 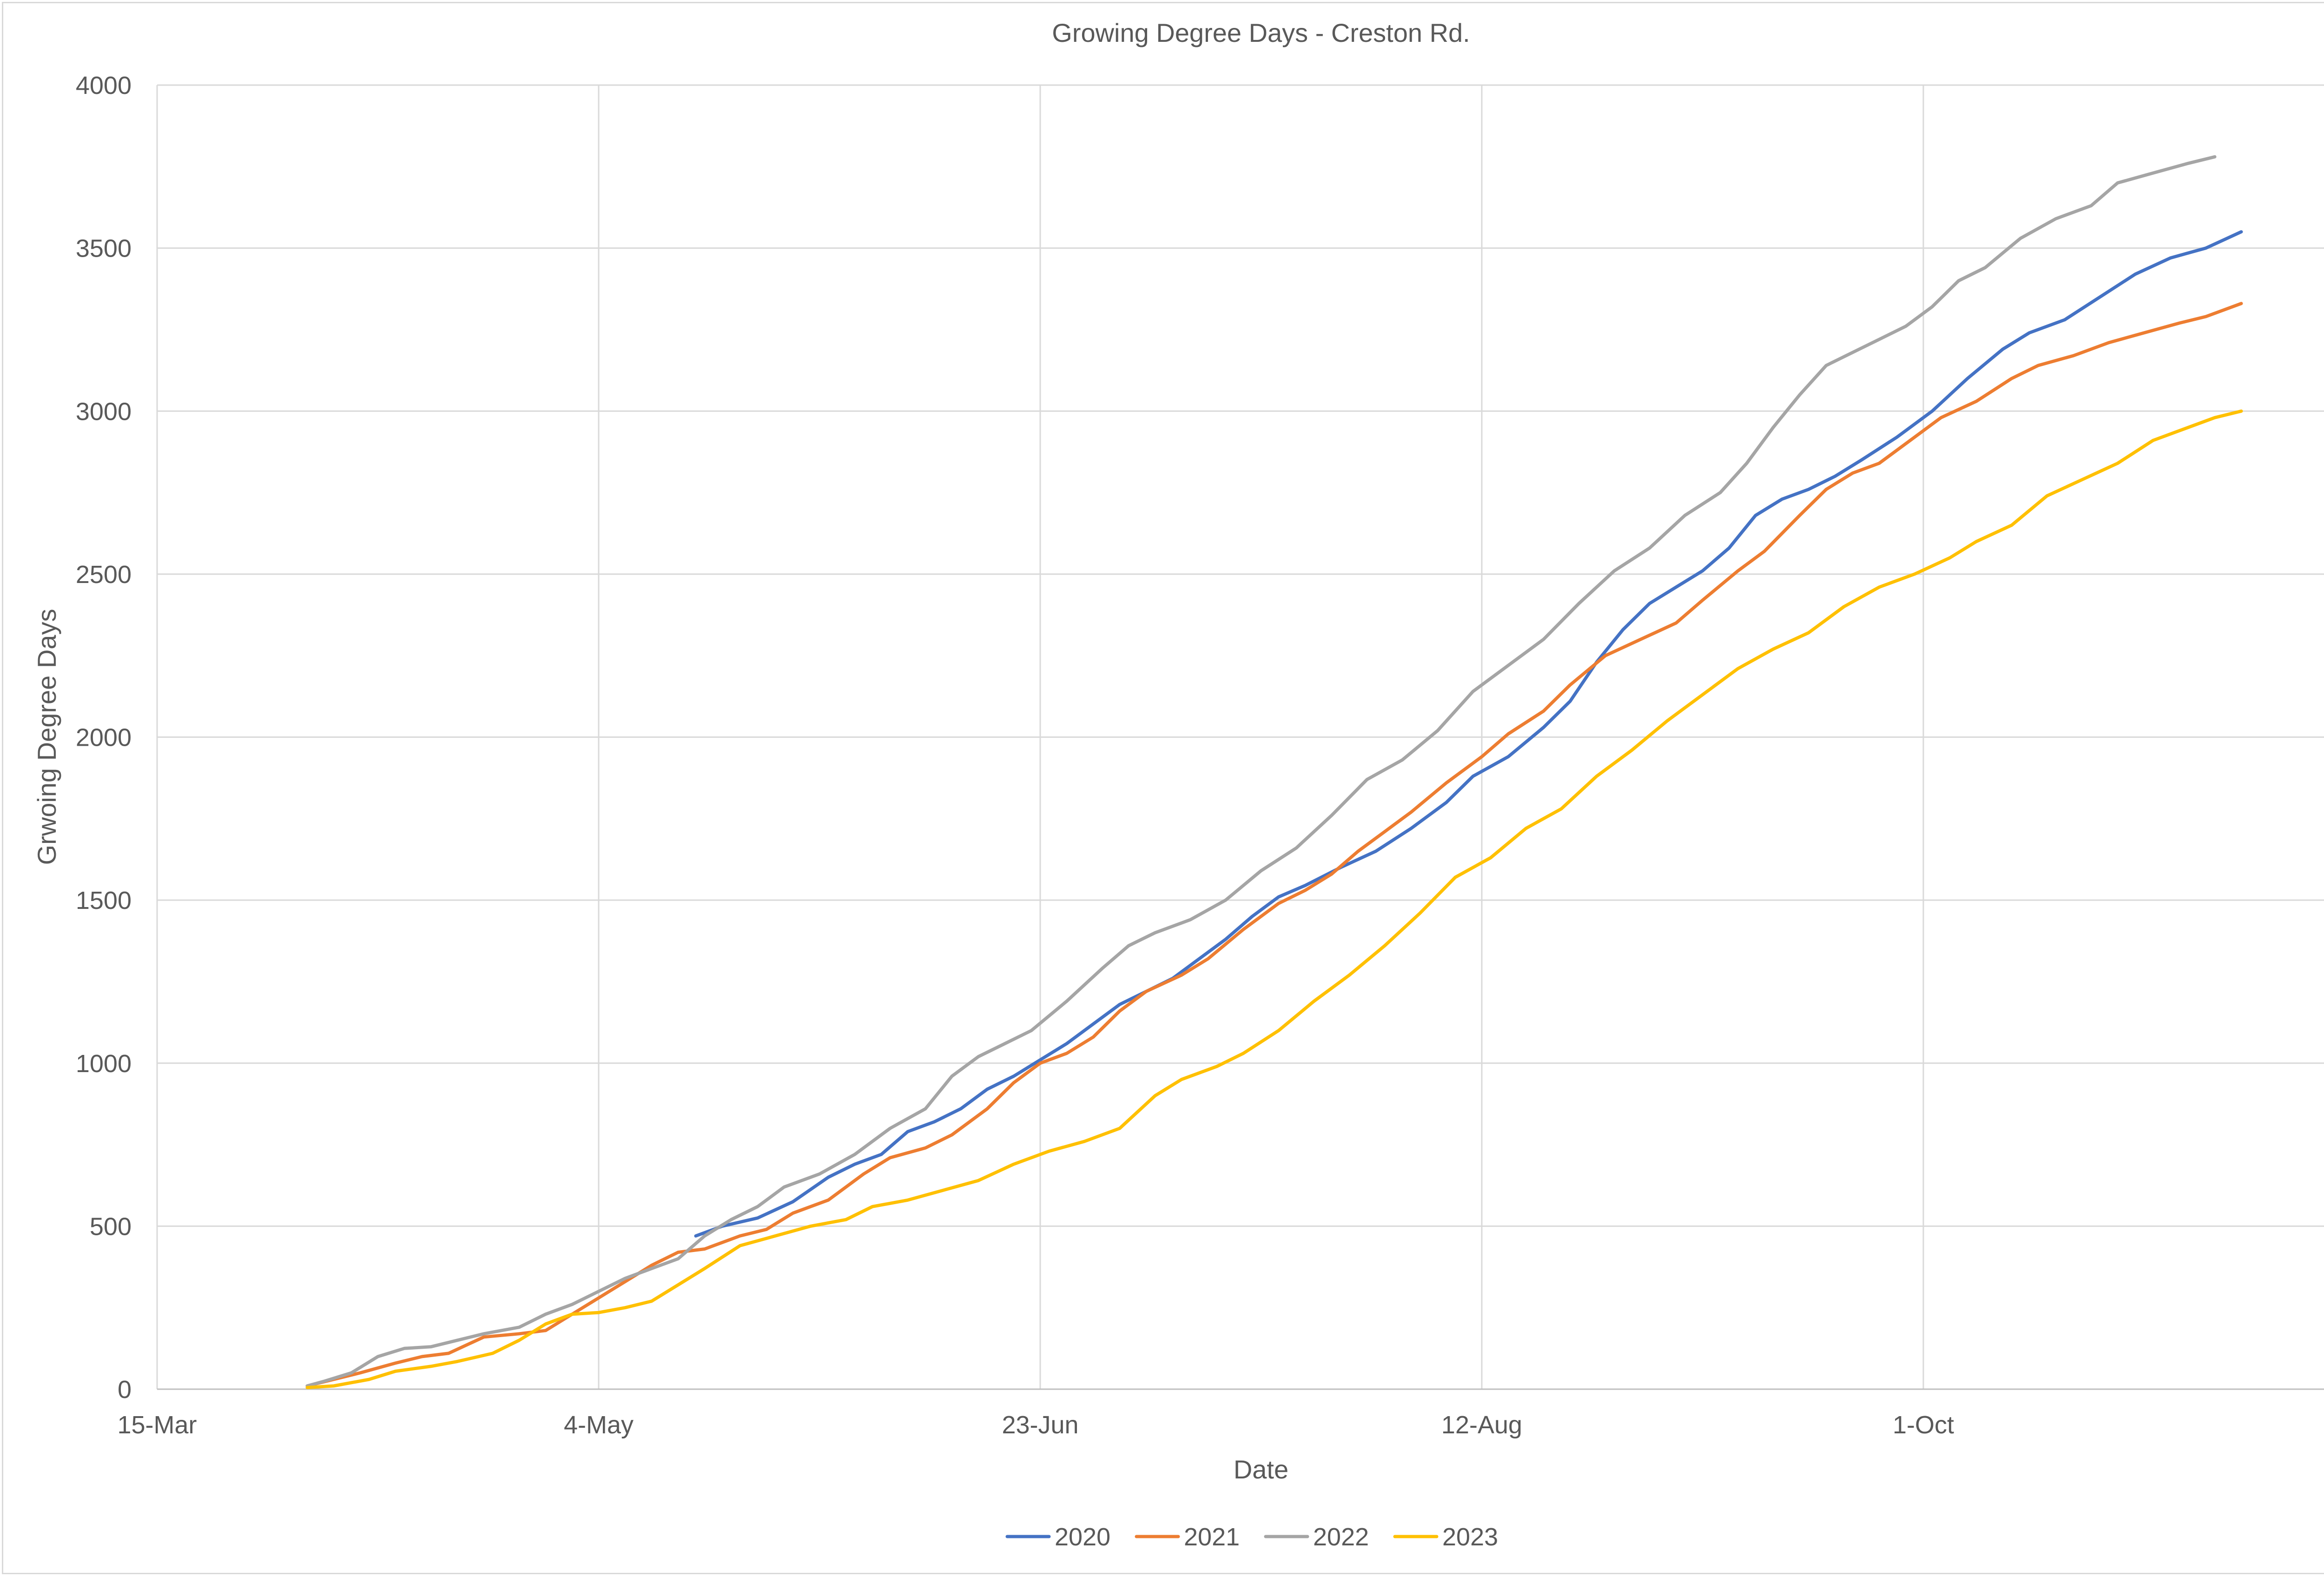 What do you see at coordinates (104, 1064) in the screenshot?
I see `y-tick-label: 1000` at bounding box center [104, 1064].